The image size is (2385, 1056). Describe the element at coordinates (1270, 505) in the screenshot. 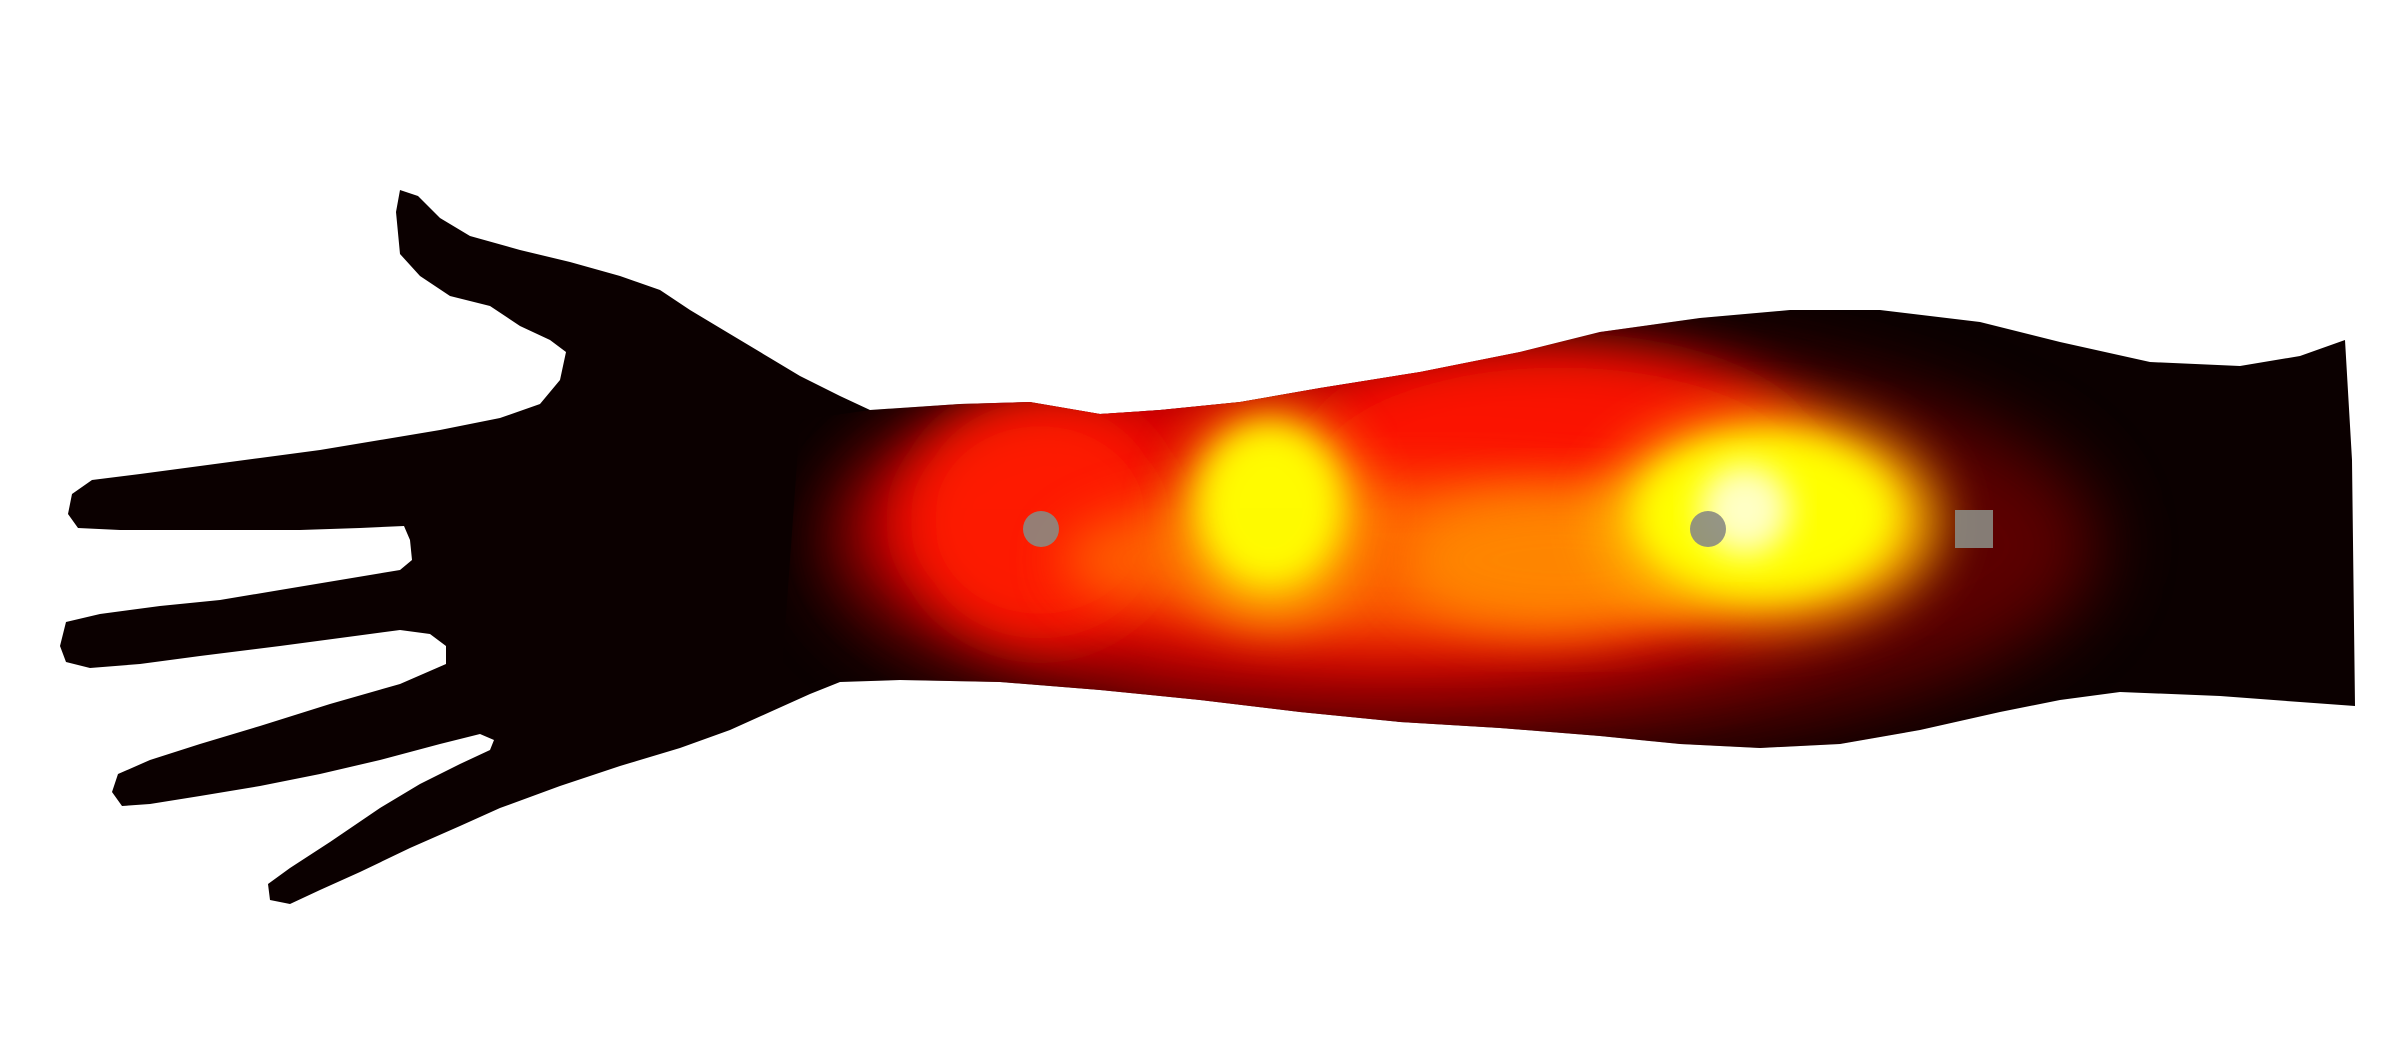

I see `heatmap-blob` at that location.